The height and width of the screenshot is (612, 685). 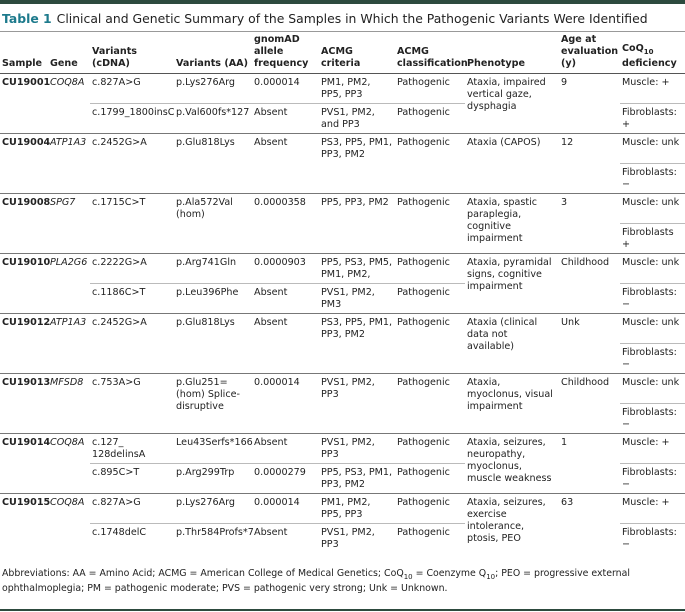 What do you see at coordinates (512, 403) in the screenshot?
I see `phenotype: Ataxia, myoclonus, visual impairment` at bounding box center [512, 403].